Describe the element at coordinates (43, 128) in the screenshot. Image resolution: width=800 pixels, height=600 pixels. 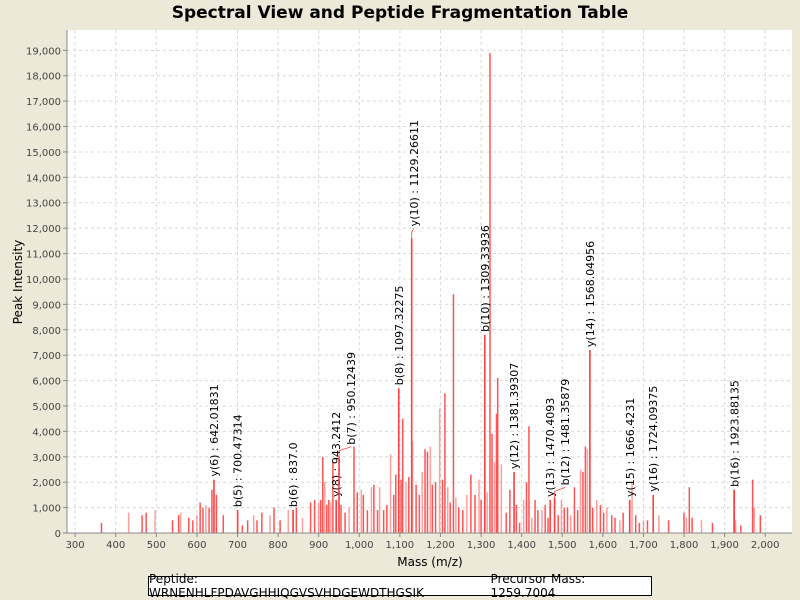
I see `y-tick-label: 16,000` at that location.